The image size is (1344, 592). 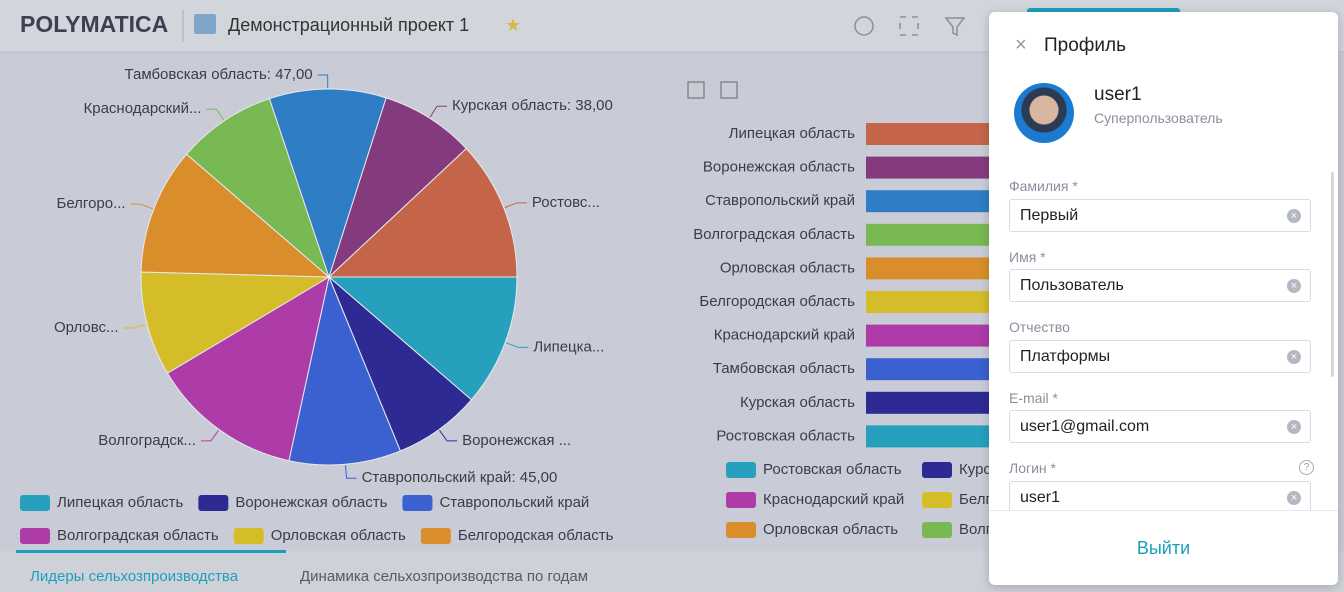 I want to click on separator, so click(x=1163, y=510).